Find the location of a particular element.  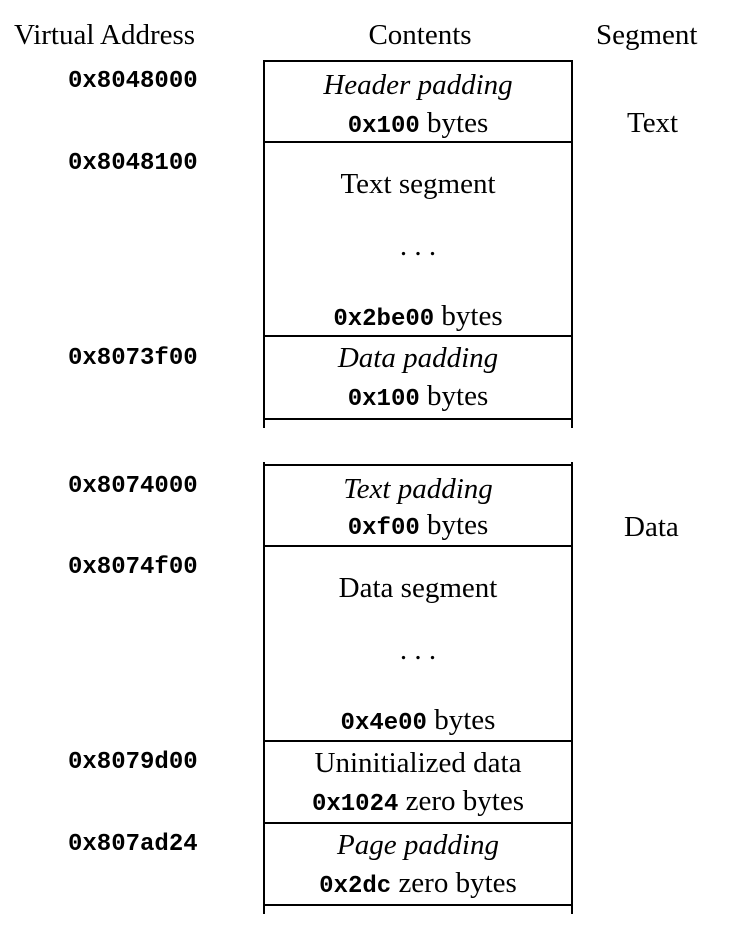

memory-row-text-padding: Text padding 0xf00 bytes is located at coordinates (418, 505).